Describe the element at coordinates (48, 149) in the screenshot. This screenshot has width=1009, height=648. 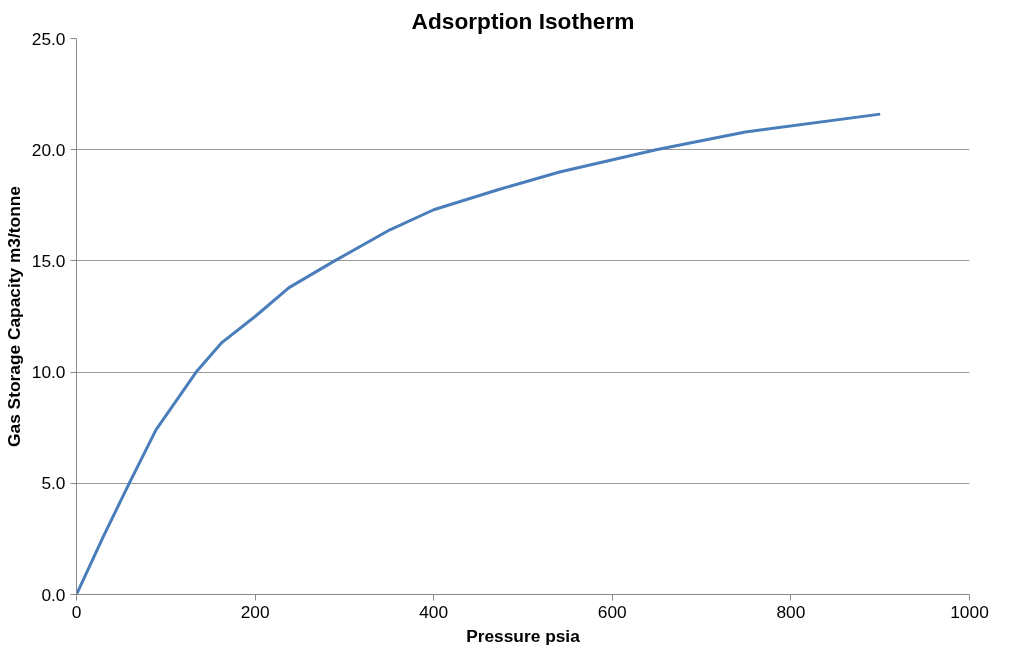
I see `y-tick-label: 20.0` at that location.